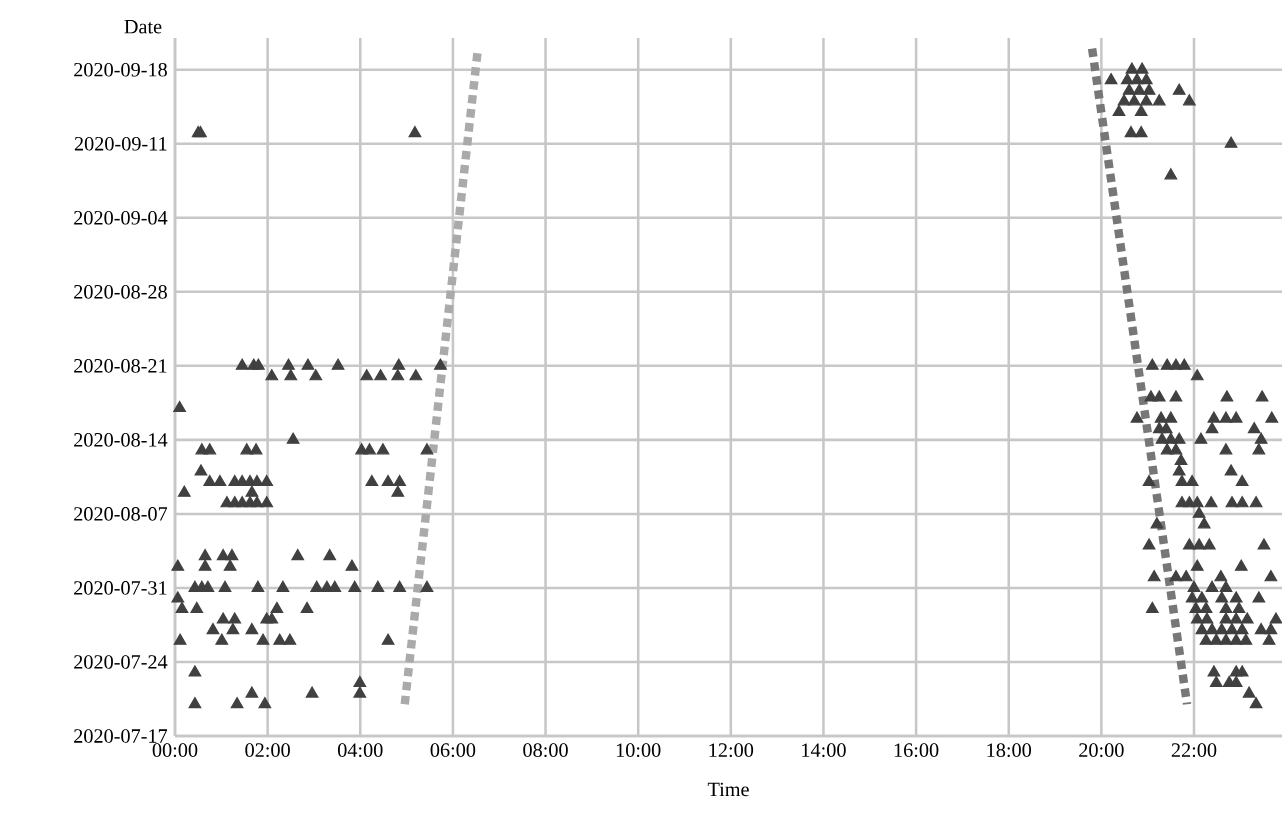  Describe the element at coordinates (120, 588) in the screenshot. I see `y-tick-label: 2020-07-31` at that location.